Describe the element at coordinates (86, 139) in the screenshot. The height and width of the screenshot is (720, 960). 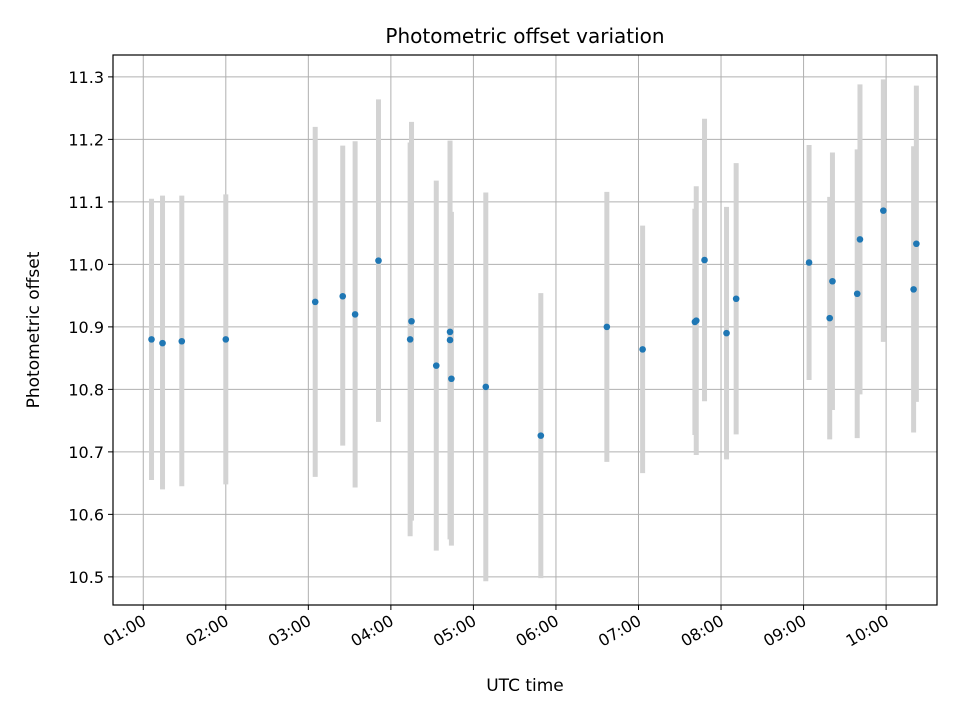
I see `y-tick-label: 11.2` at that location.